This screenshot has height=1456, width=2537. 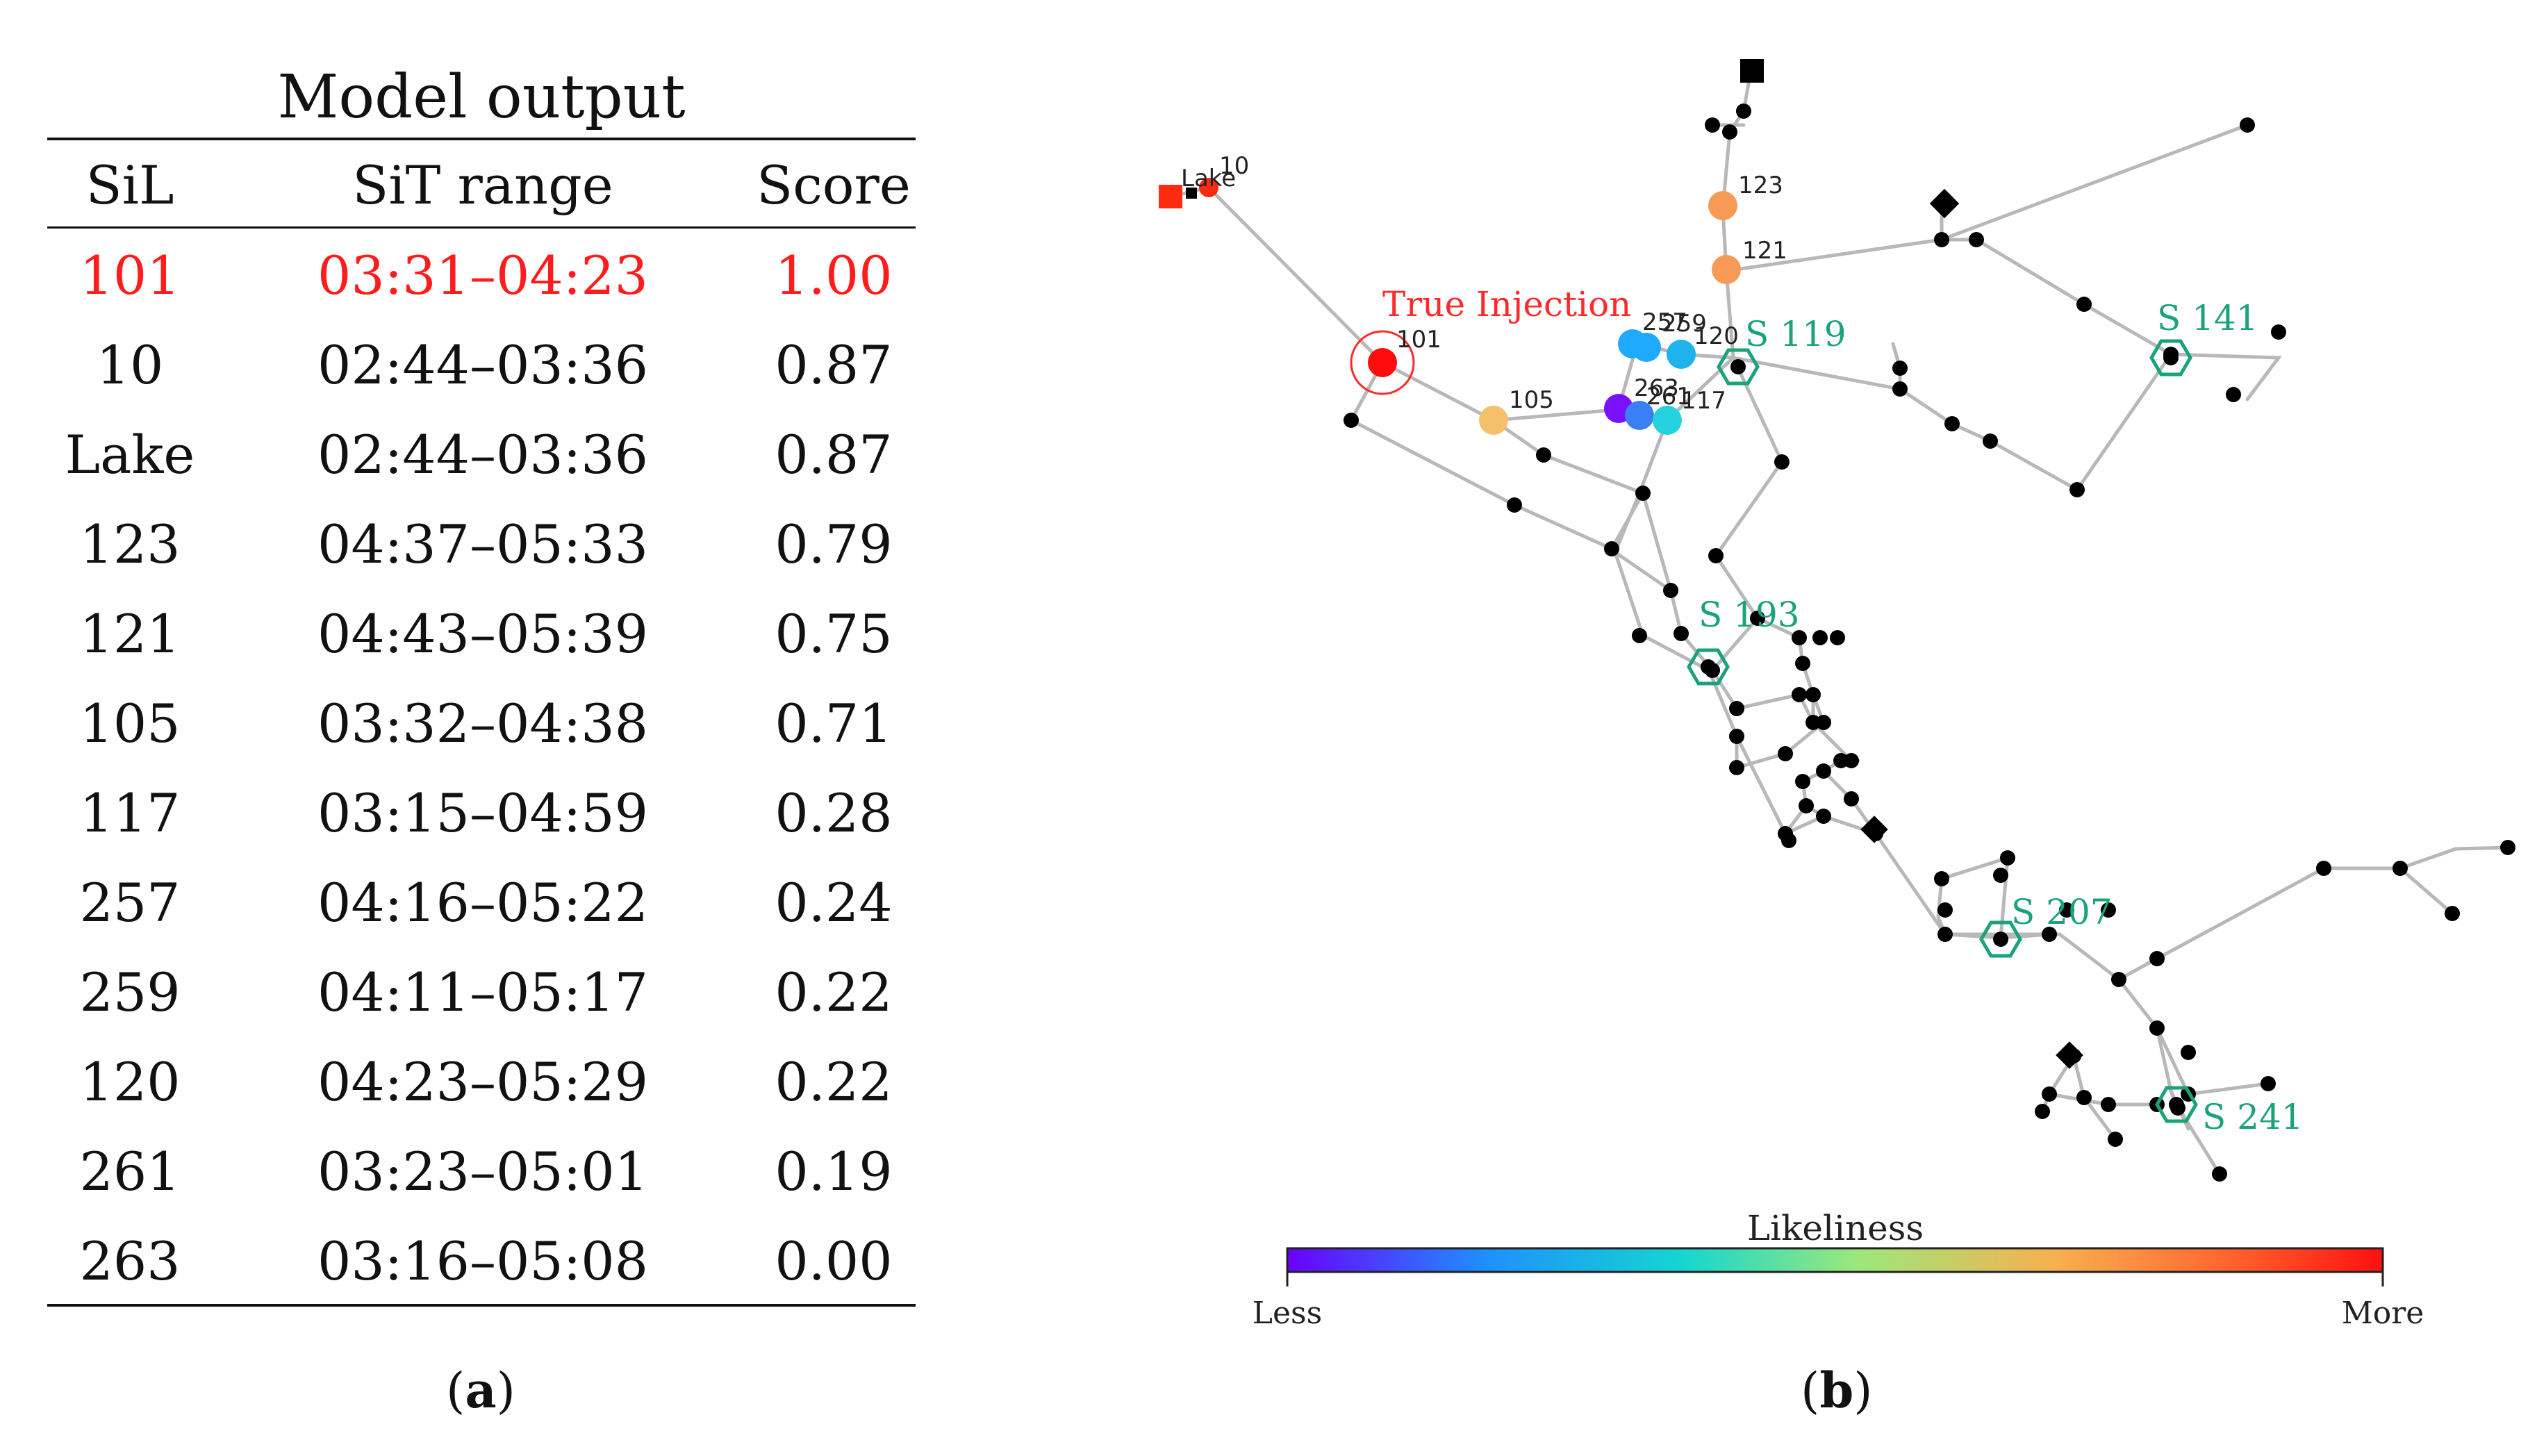 What do you see at coordinates (483, 813) in the screenshot?
I see `row-range: 03:15–04:59` at bounding box center [483, 813].